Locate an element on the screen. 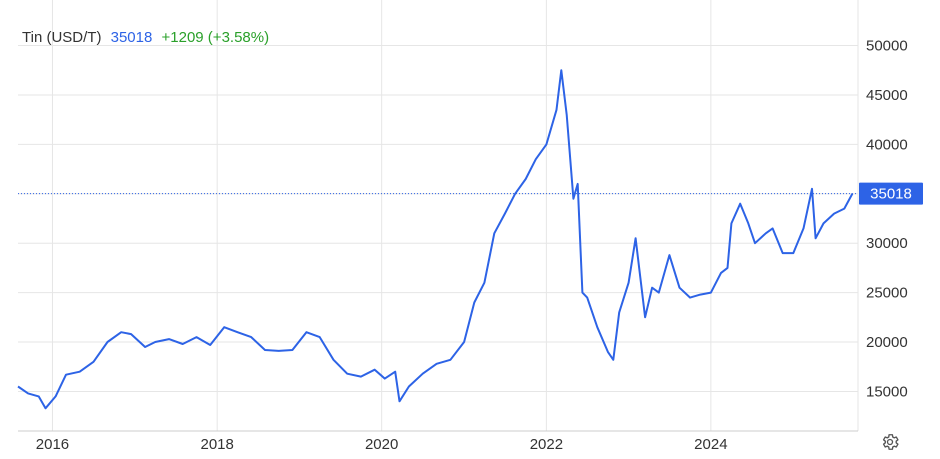 The width and height of the screenshot is (940, 459). legend-instrument-name: Tin (USD/T) is located at coordinates (62, 37).